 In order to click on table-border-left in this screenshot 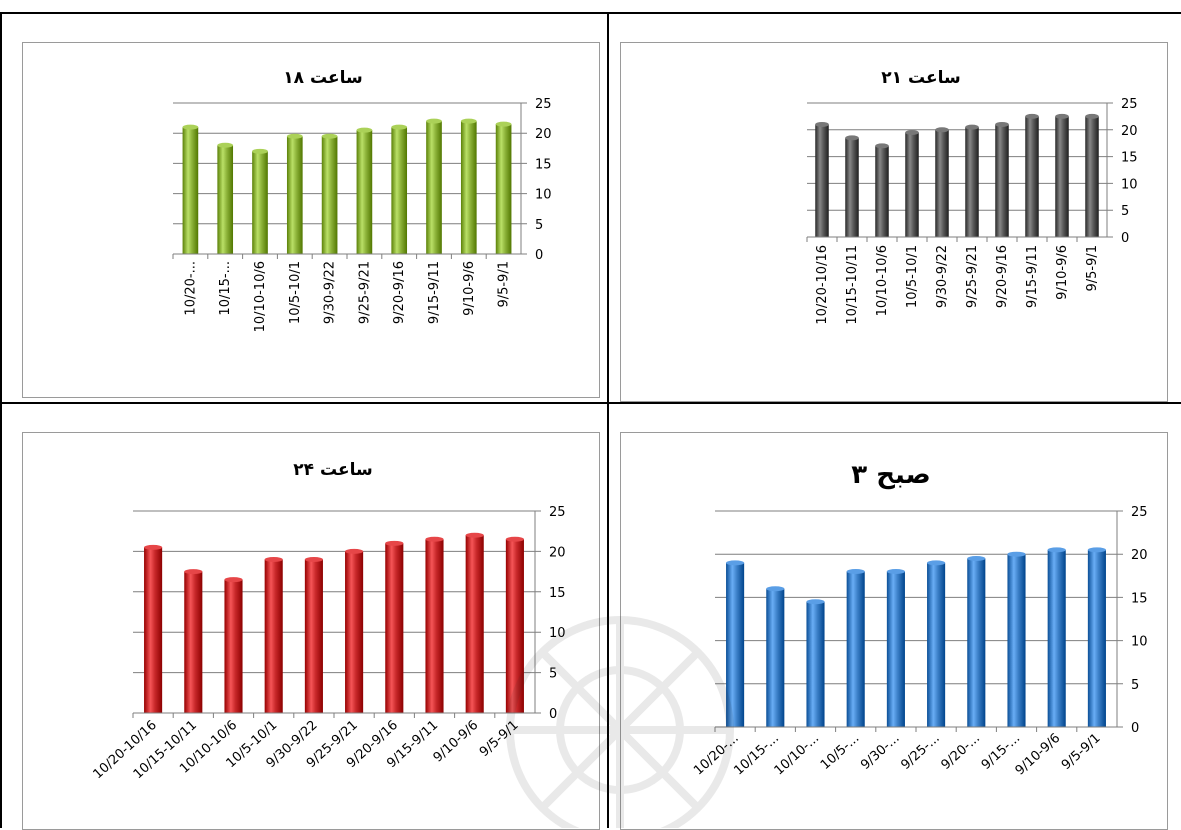, I will do `click(1, 420)`.